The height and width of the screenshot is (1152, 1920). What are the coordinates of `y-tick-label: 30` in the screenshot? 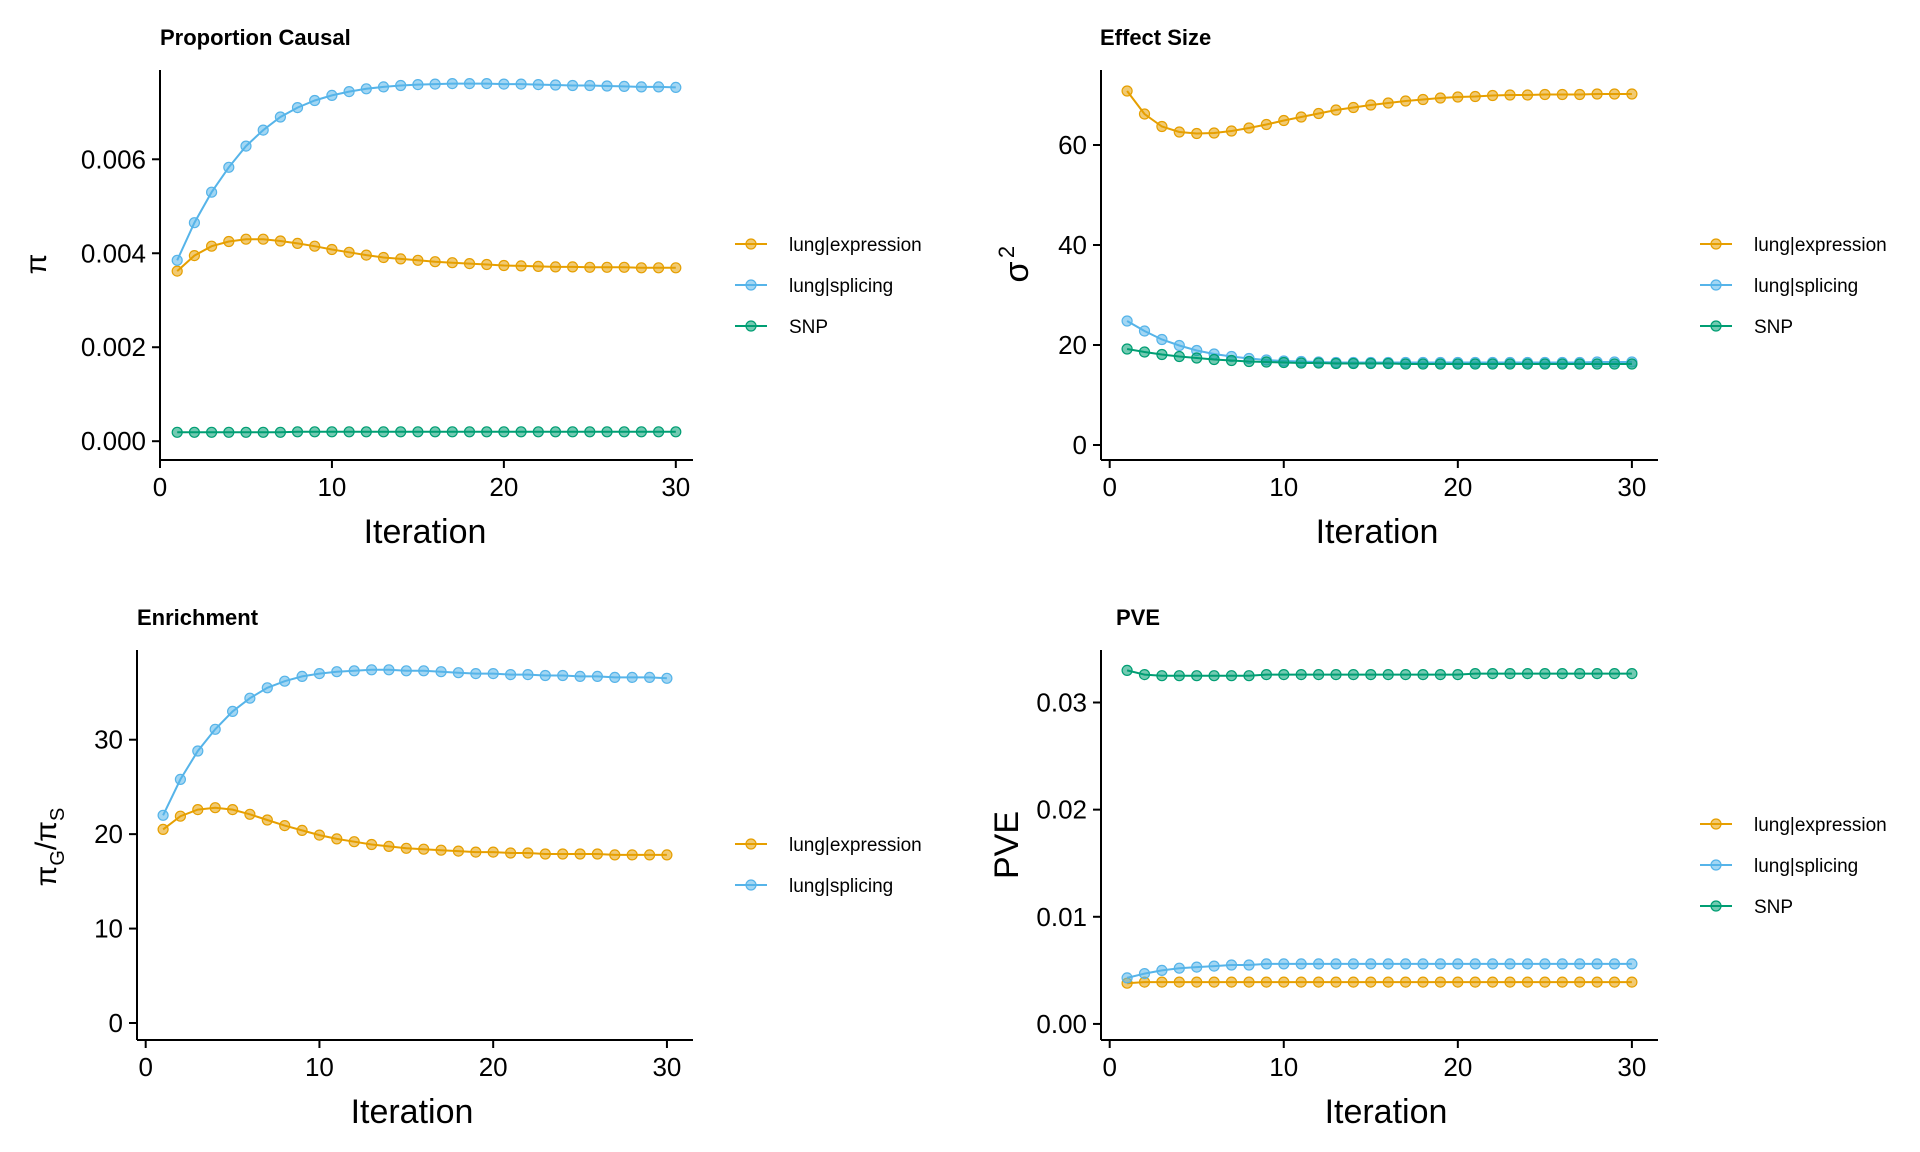 It's located at (108, 740).